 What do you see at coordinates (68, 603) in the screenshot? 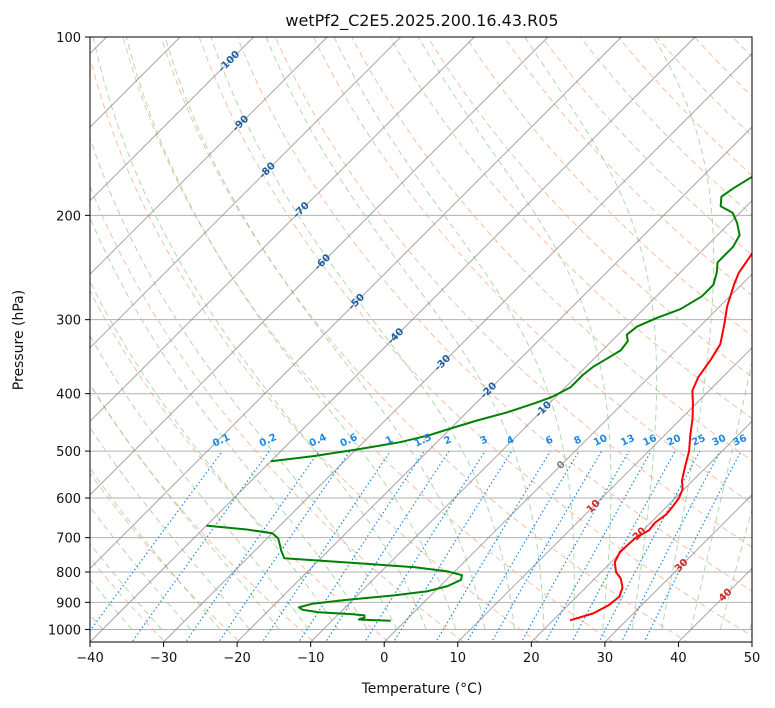
I see `y-tick-label: 900` at bounding box center [68, 603].